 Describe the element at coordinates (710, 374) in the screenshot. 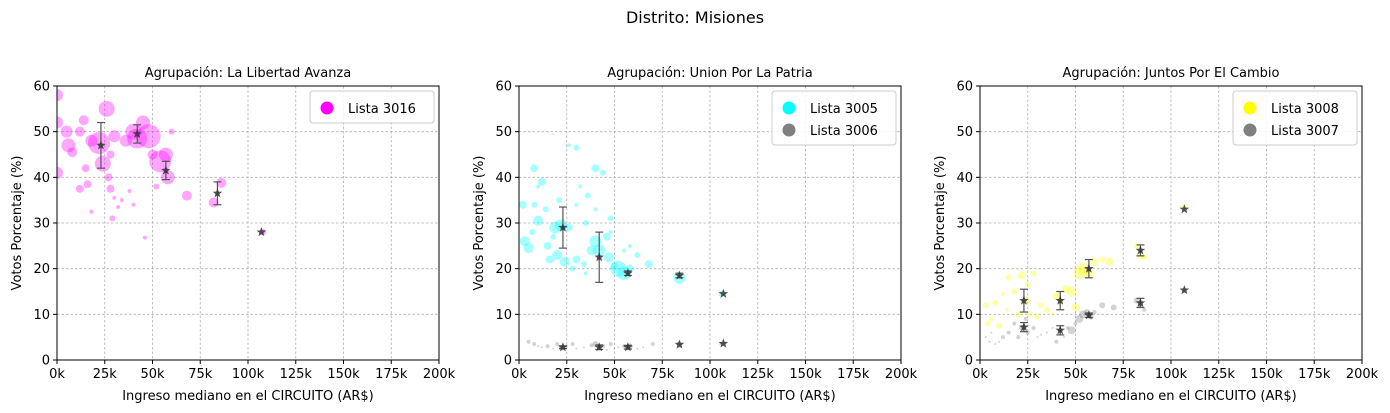

I see `x-tick-label: 100k` at that location.